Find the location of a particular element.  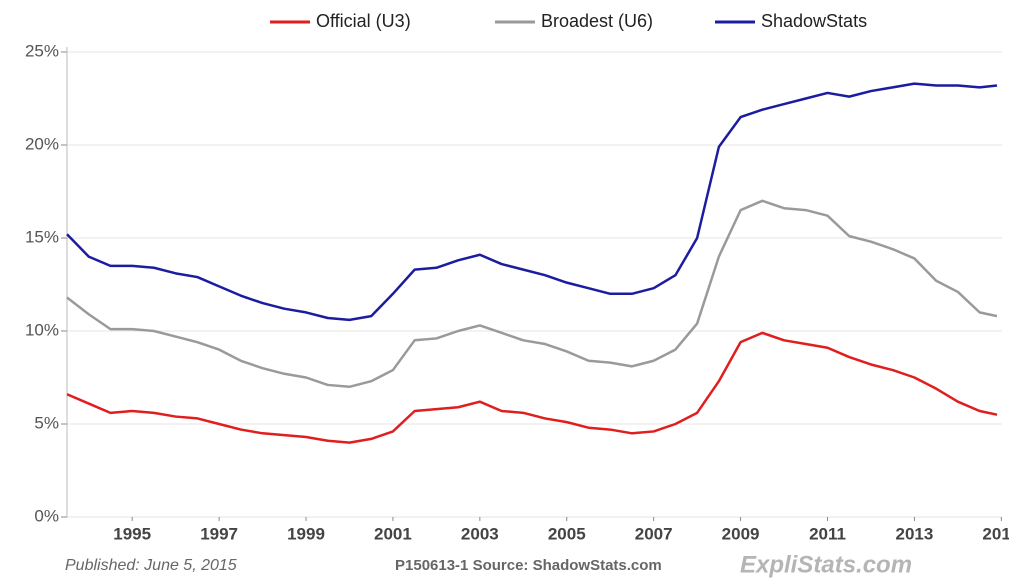

y-tick-label: 25% is located at coordinates (42, 50).